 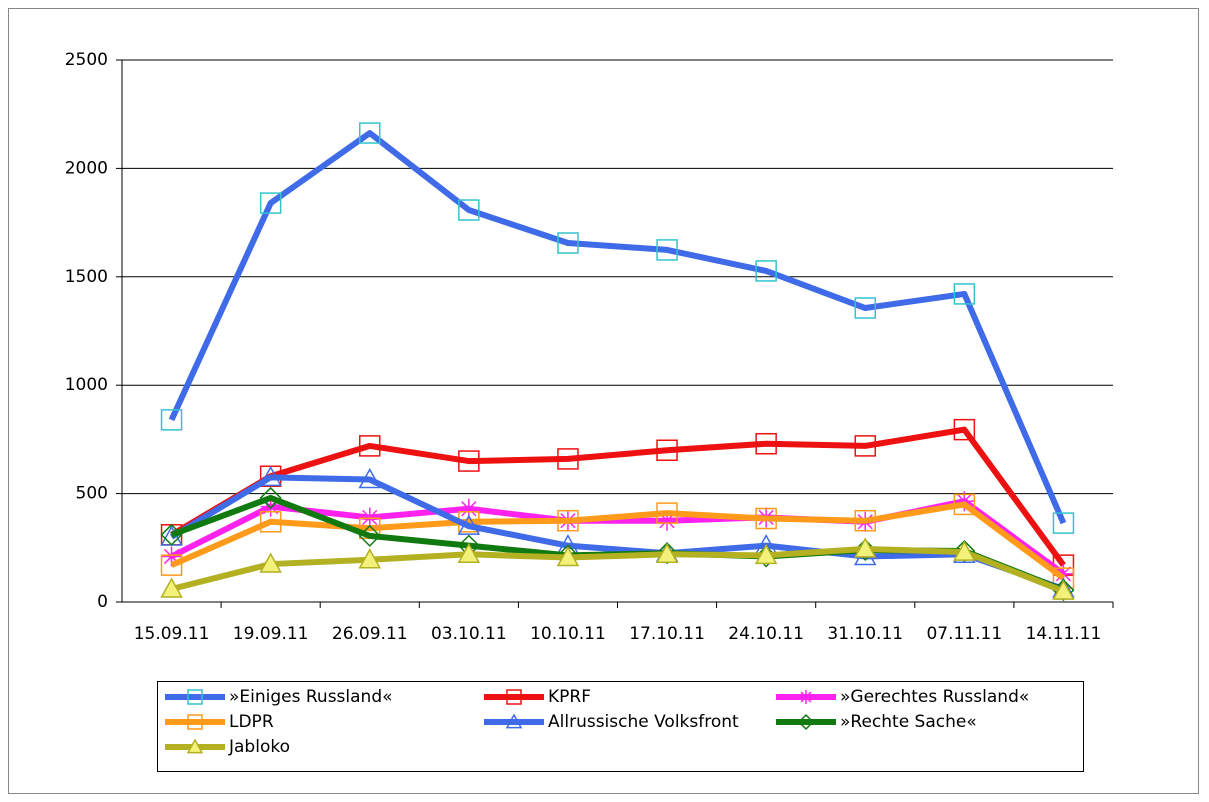 I want to click on legend-label: Jabloko, so click(x=259, y=747).